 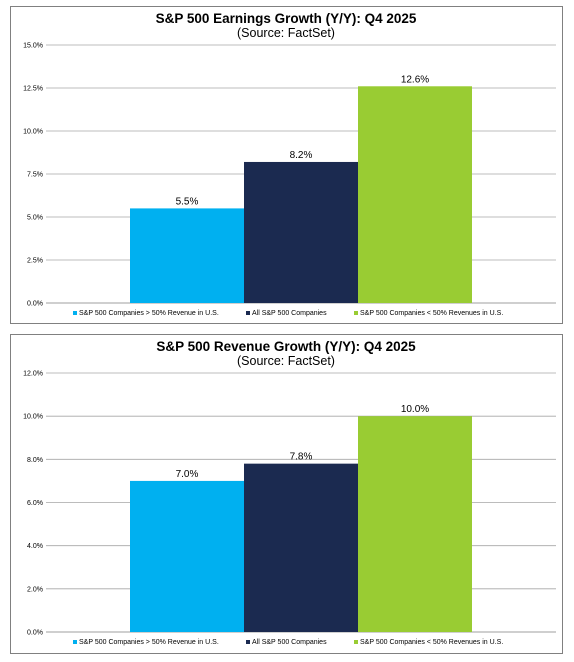 What do you see at coordinates (187, 201) in the screenshot?
I see `data-label: 5.5%` at bounding box center [187, 201].